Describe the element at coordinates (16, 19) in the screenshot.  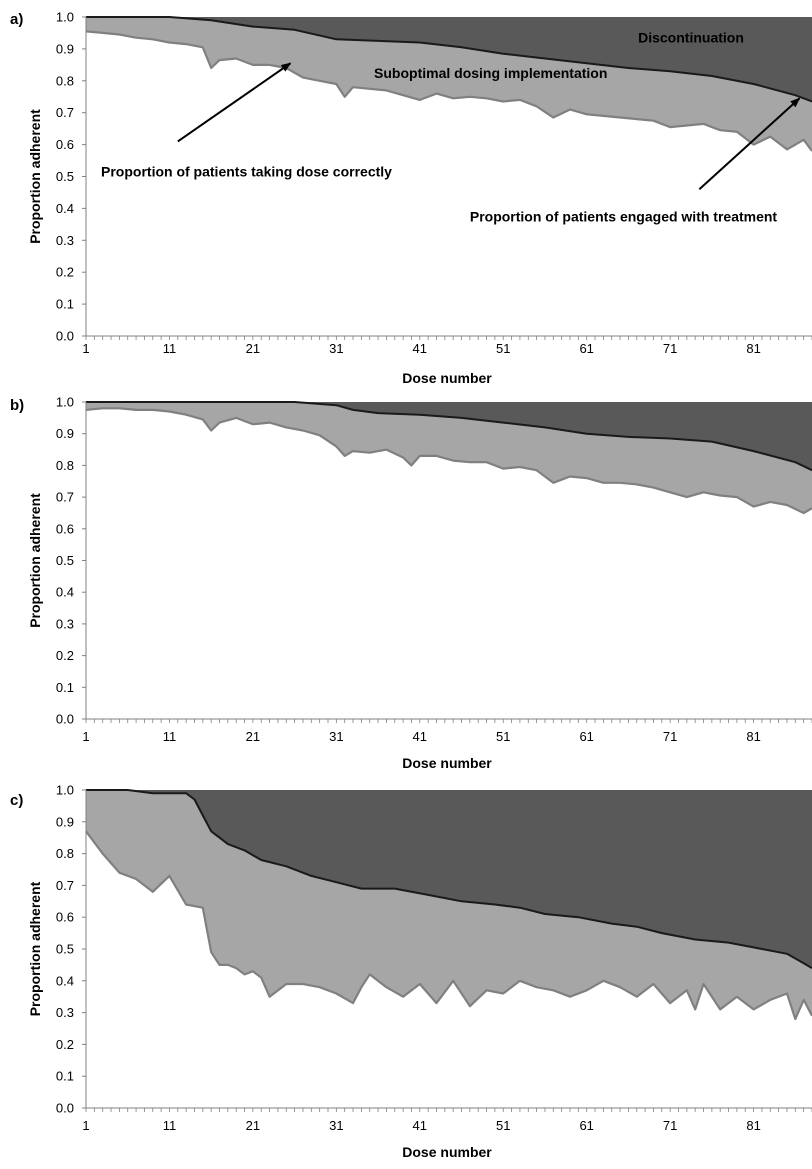
I see `panel-label: a)` at that location.